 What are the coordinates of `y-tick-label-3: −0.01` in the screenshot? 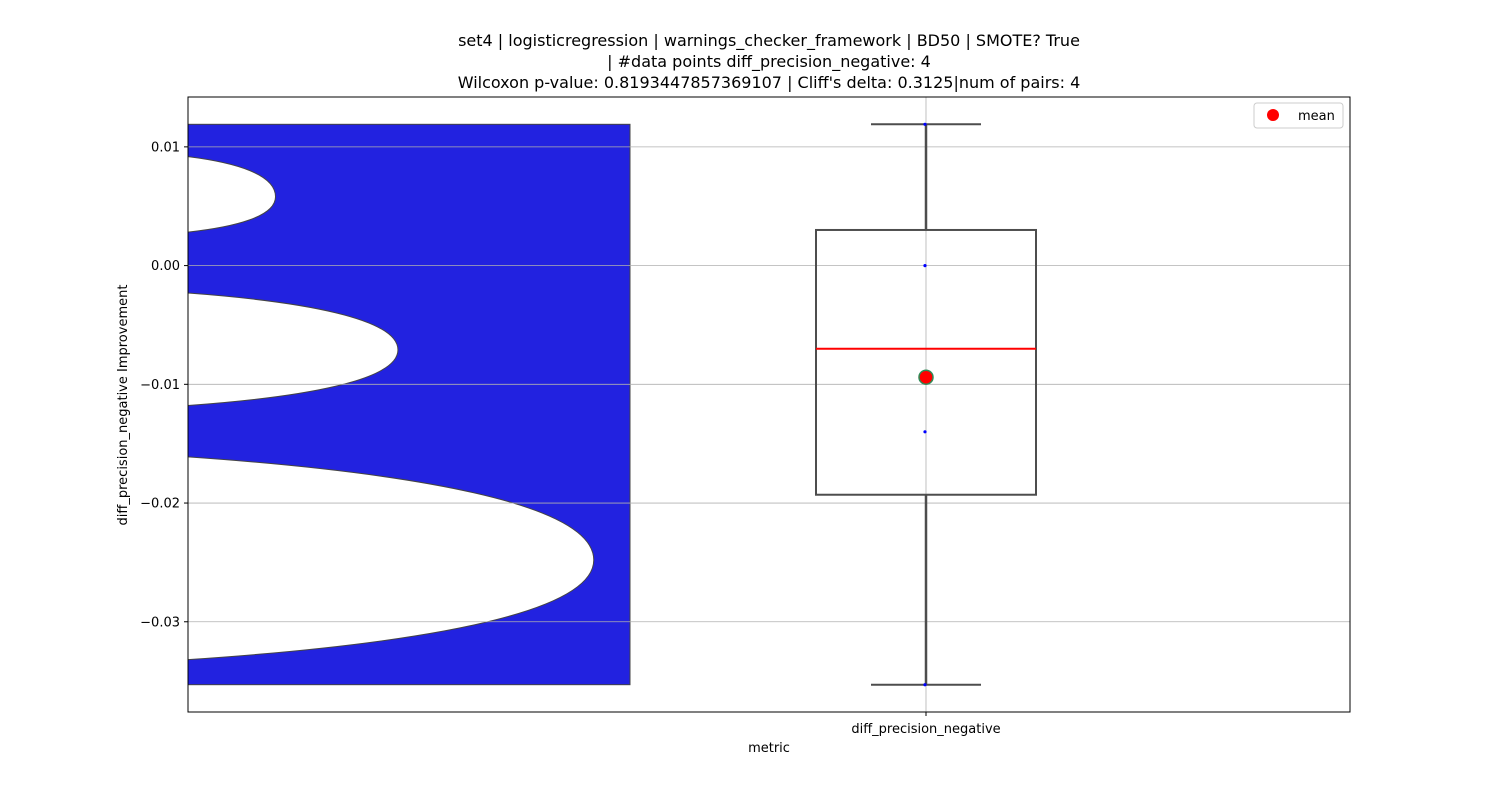 It's located at (160, 385).